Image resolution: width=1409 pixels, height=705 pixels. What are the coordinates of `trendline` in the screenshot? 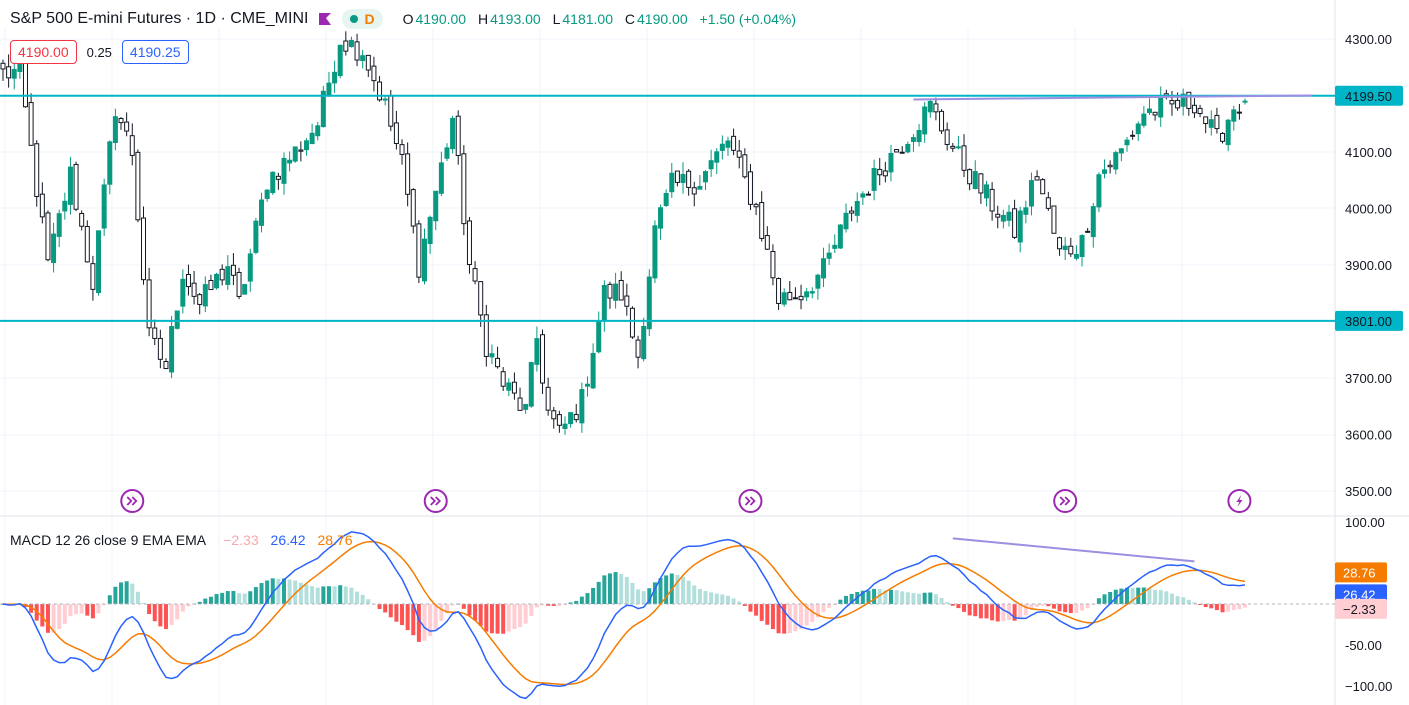 It's located at (1113, 97).